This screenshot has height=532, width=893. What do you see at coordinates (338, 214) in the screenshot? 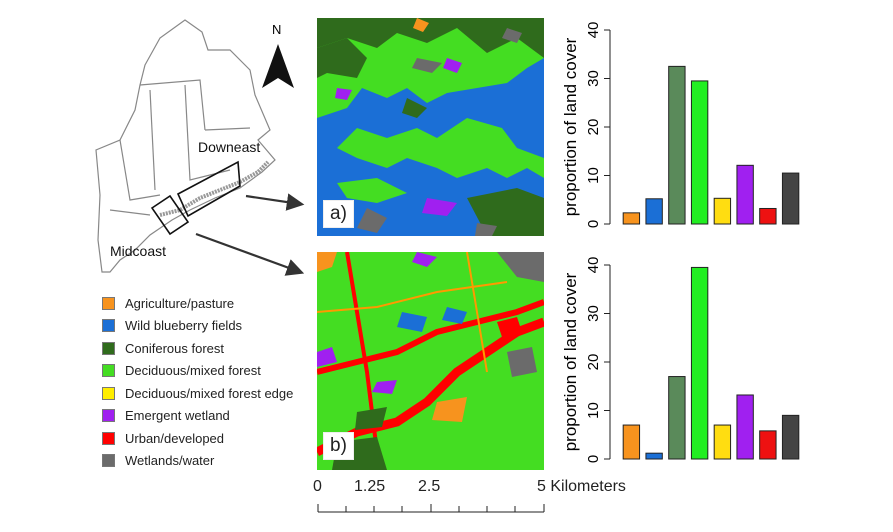
I see `panel-label-a: a)` at bounding box center [338, 214].